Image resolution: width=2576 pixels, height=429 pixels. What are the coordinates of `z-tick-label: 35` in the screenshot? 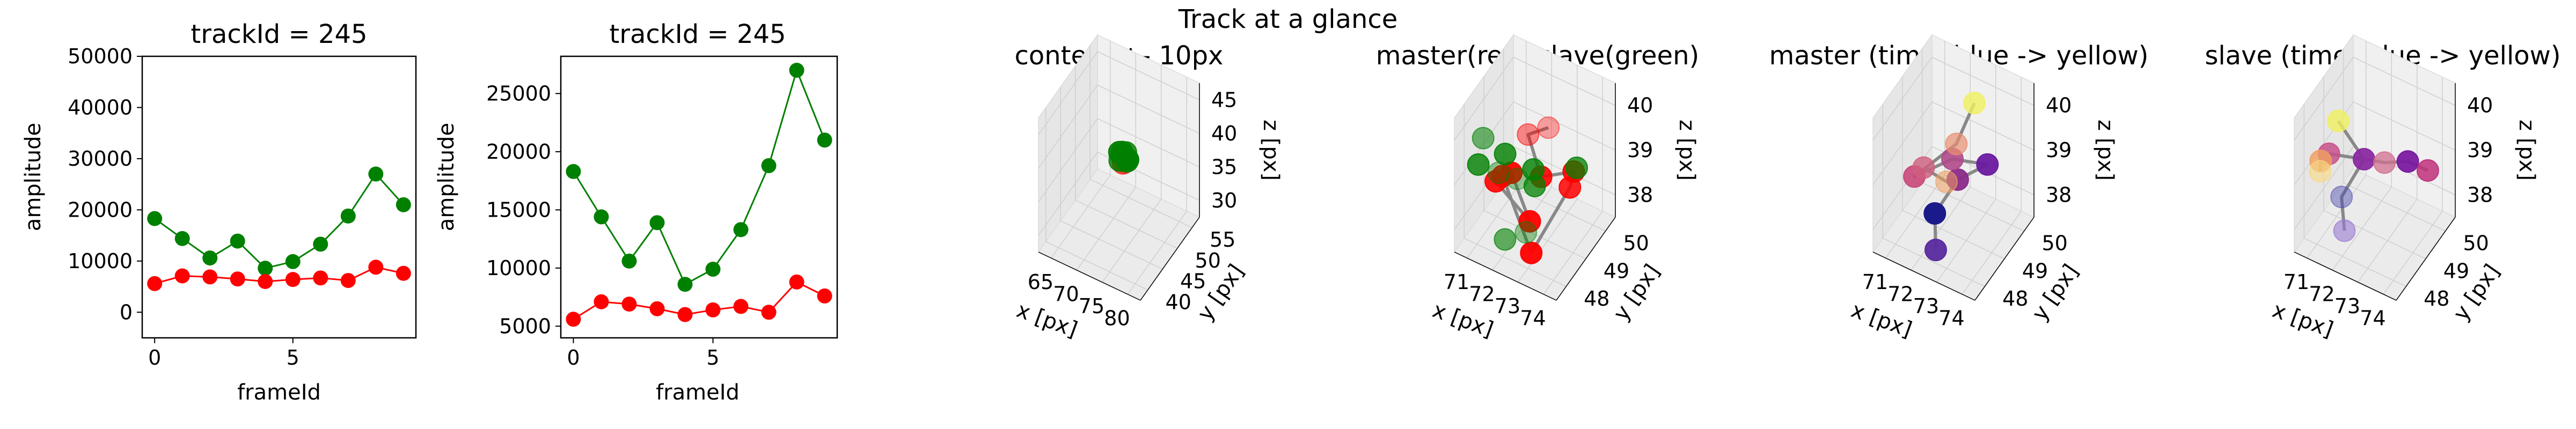 It's located at (1224, 167).